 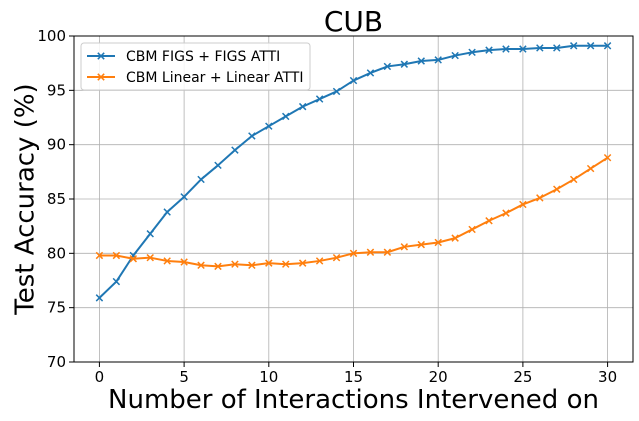 What do you see at coordinates (26, 199) in the screenshot?
I see `y-axis-title: Test Accuracy (%)` at bounding box center [26, 199].